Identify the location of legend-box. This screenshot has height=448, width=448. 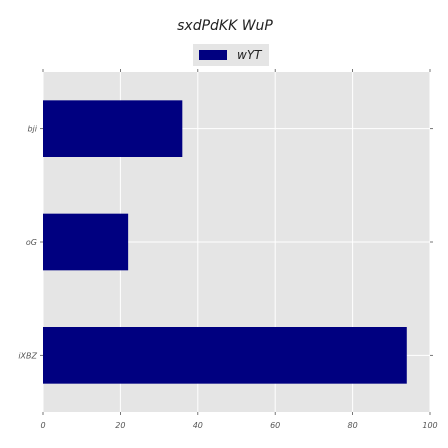
(231, 55).